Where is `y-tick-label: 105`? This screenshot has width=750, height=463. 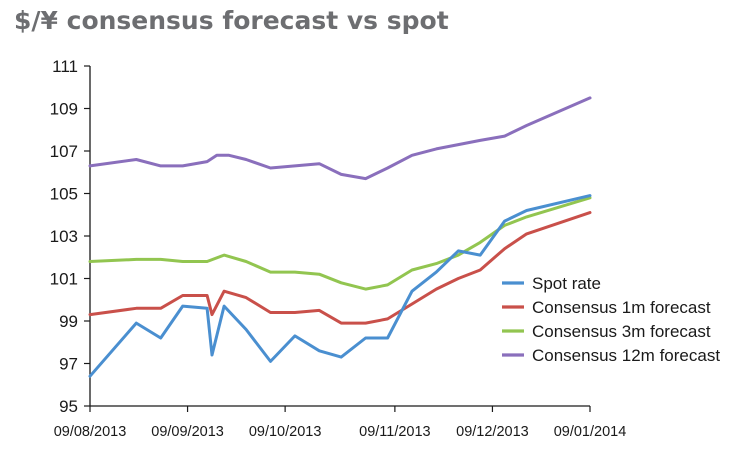 y-tick-label: 105 is located at coordinates (64, 194).